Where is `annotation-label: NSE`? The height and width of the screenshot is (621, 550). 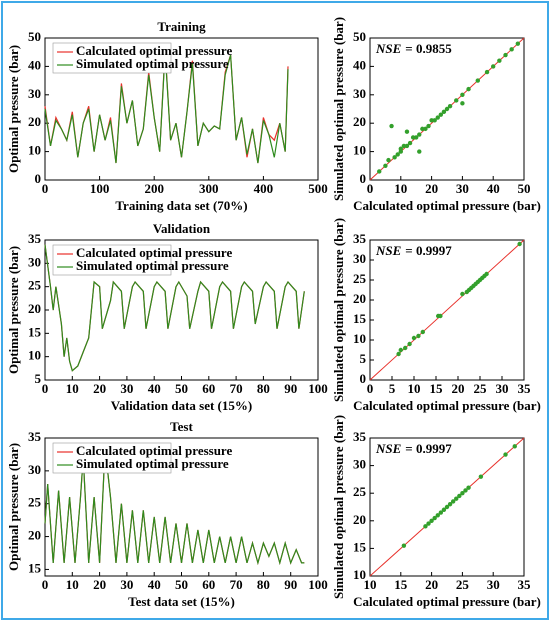 annotation-label: NSE is located at coordinates (388, 448).